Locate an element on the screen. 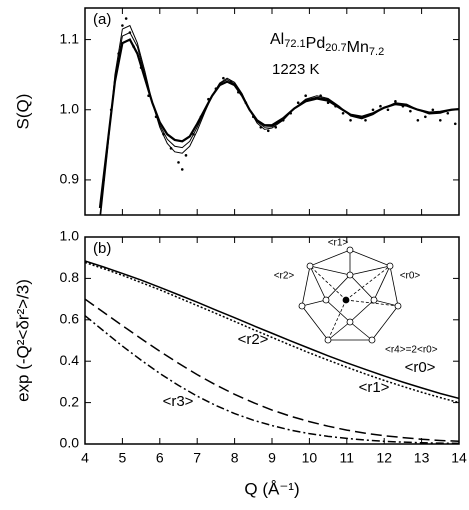 The height and width of the screenshot is (510, 469). element: Mn is located at coordinates (358, 47).